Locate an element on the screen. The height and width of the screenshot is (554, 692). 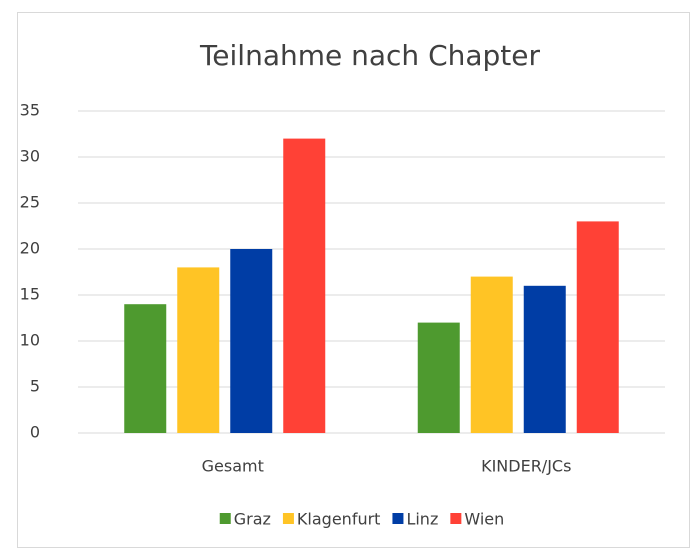
legend-label: Klagenfurt is located at coordinates (339, 519).